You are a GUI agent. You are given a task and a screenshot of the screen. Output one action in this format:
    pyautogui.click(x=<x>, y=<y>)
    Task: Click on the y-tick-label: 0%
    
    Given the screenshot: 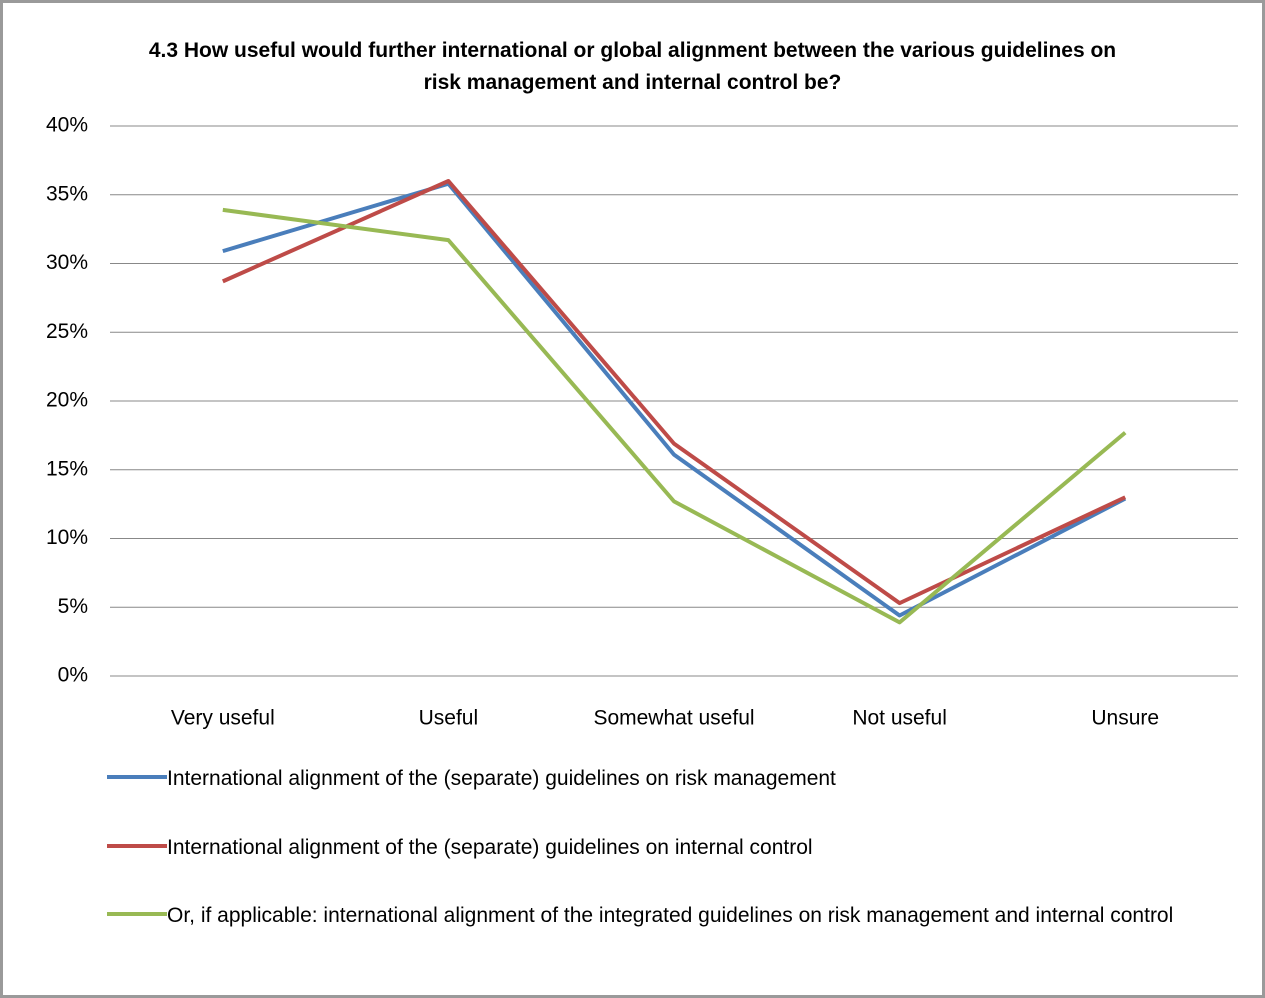 What is the action you would take?
    pyautogui.click(x=73, y=675)
    